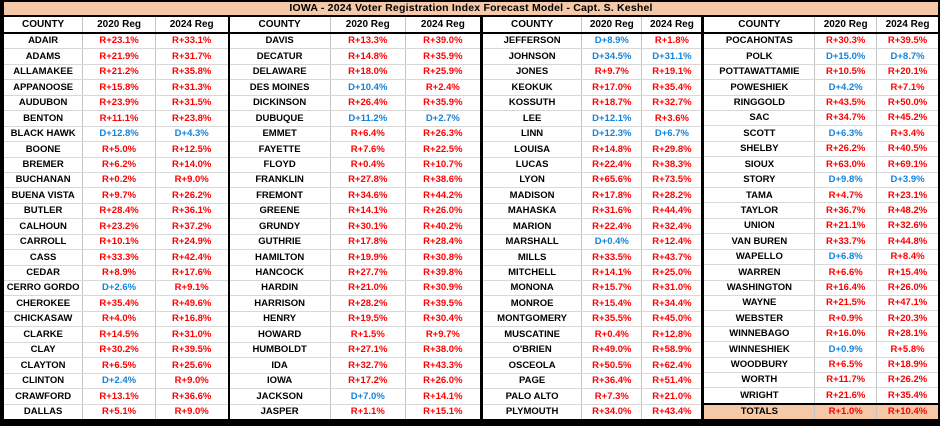 This screenshot has height=426, width=940. I want to click on county-name-cell: WRIGHT, so click(759, 395).